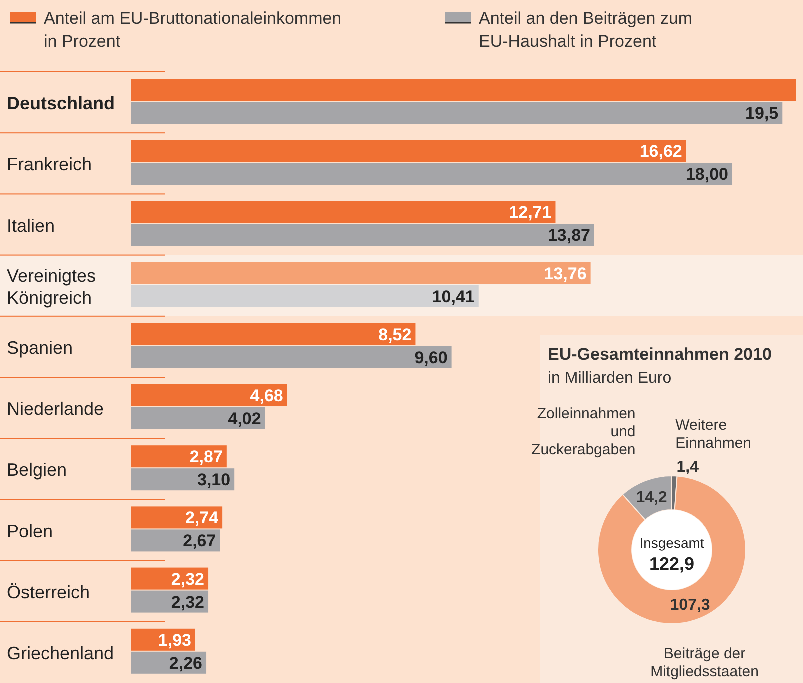  What do you see at coordinates (202, 518) in the screenshot?
I see `data-label: 2,74` at bounding box center [202, 518].